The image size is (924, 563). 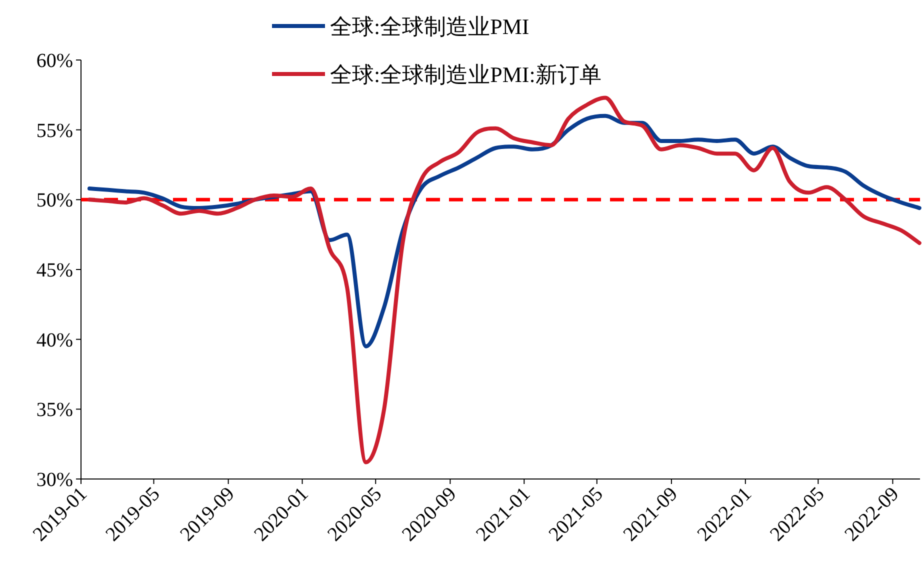 What do you see at coordinates (54, 340) in the screenshot?
I see `y-tick-label: 40%` at bounding box center [54, 340].